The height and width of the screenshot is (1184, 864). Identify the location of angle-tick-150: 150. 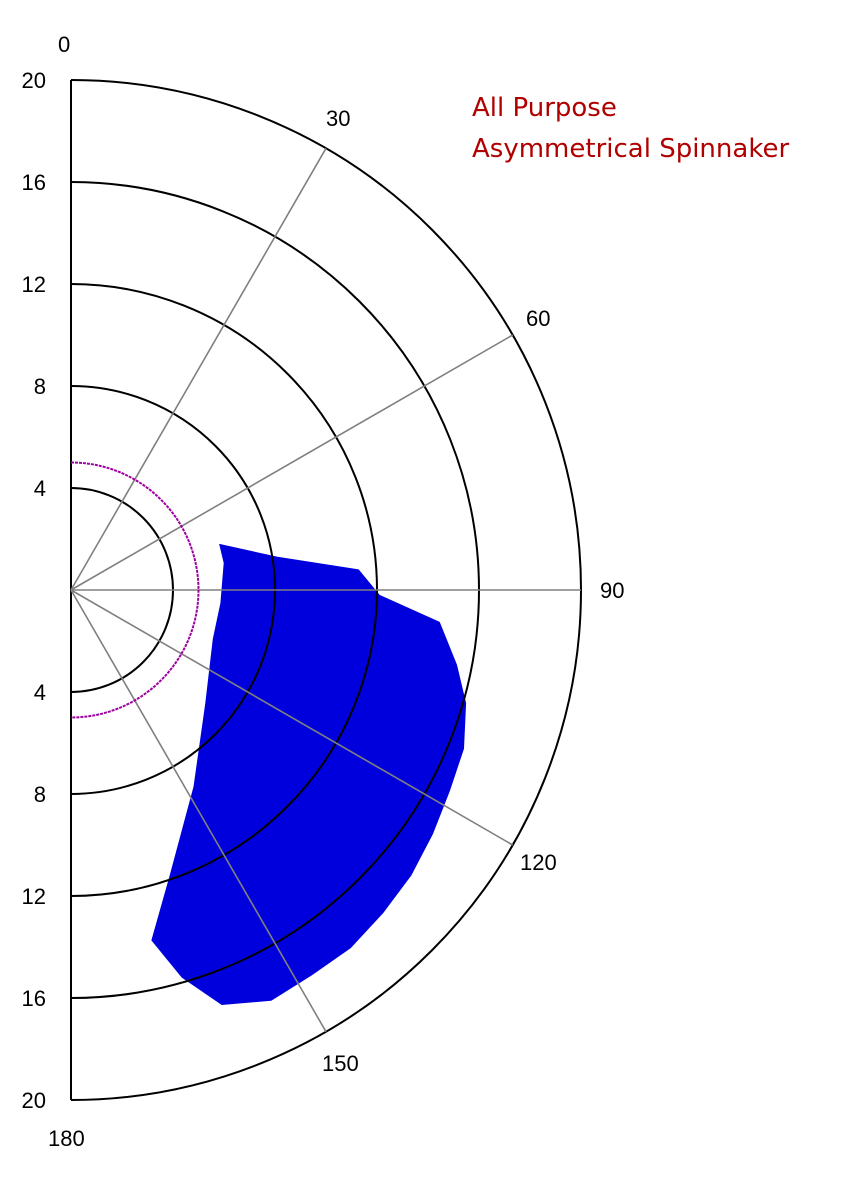
(340, 1063).